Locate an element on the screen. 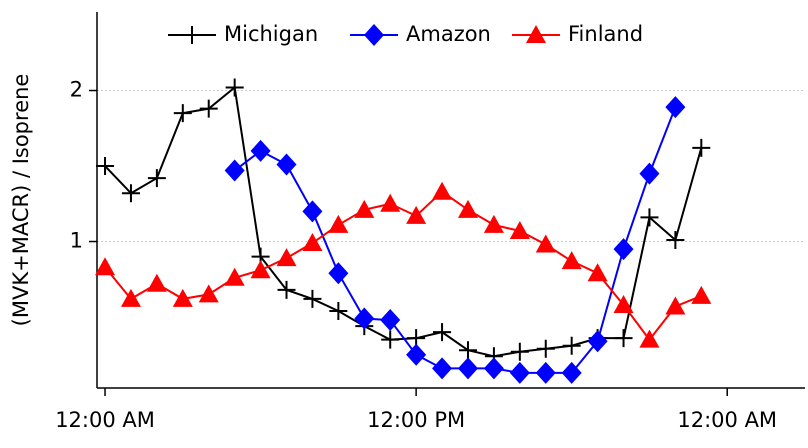  x-tick-label: 12:00 PM is located at coordinates (416, 420).